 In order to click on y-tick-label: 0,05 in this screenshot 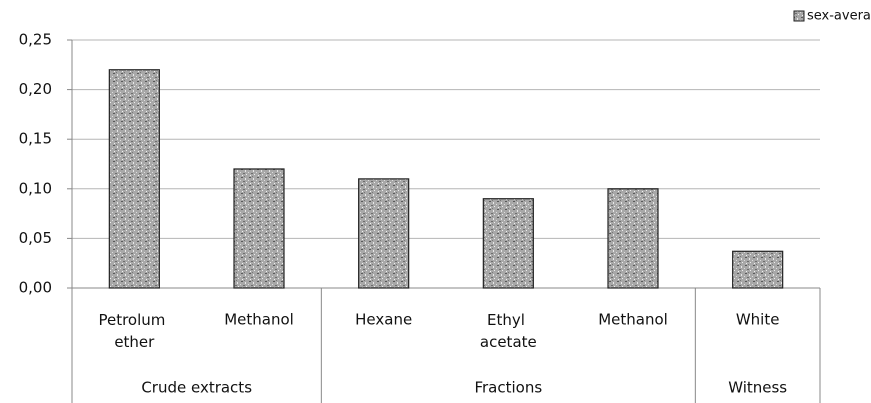, I will do `click(35, 238)`.